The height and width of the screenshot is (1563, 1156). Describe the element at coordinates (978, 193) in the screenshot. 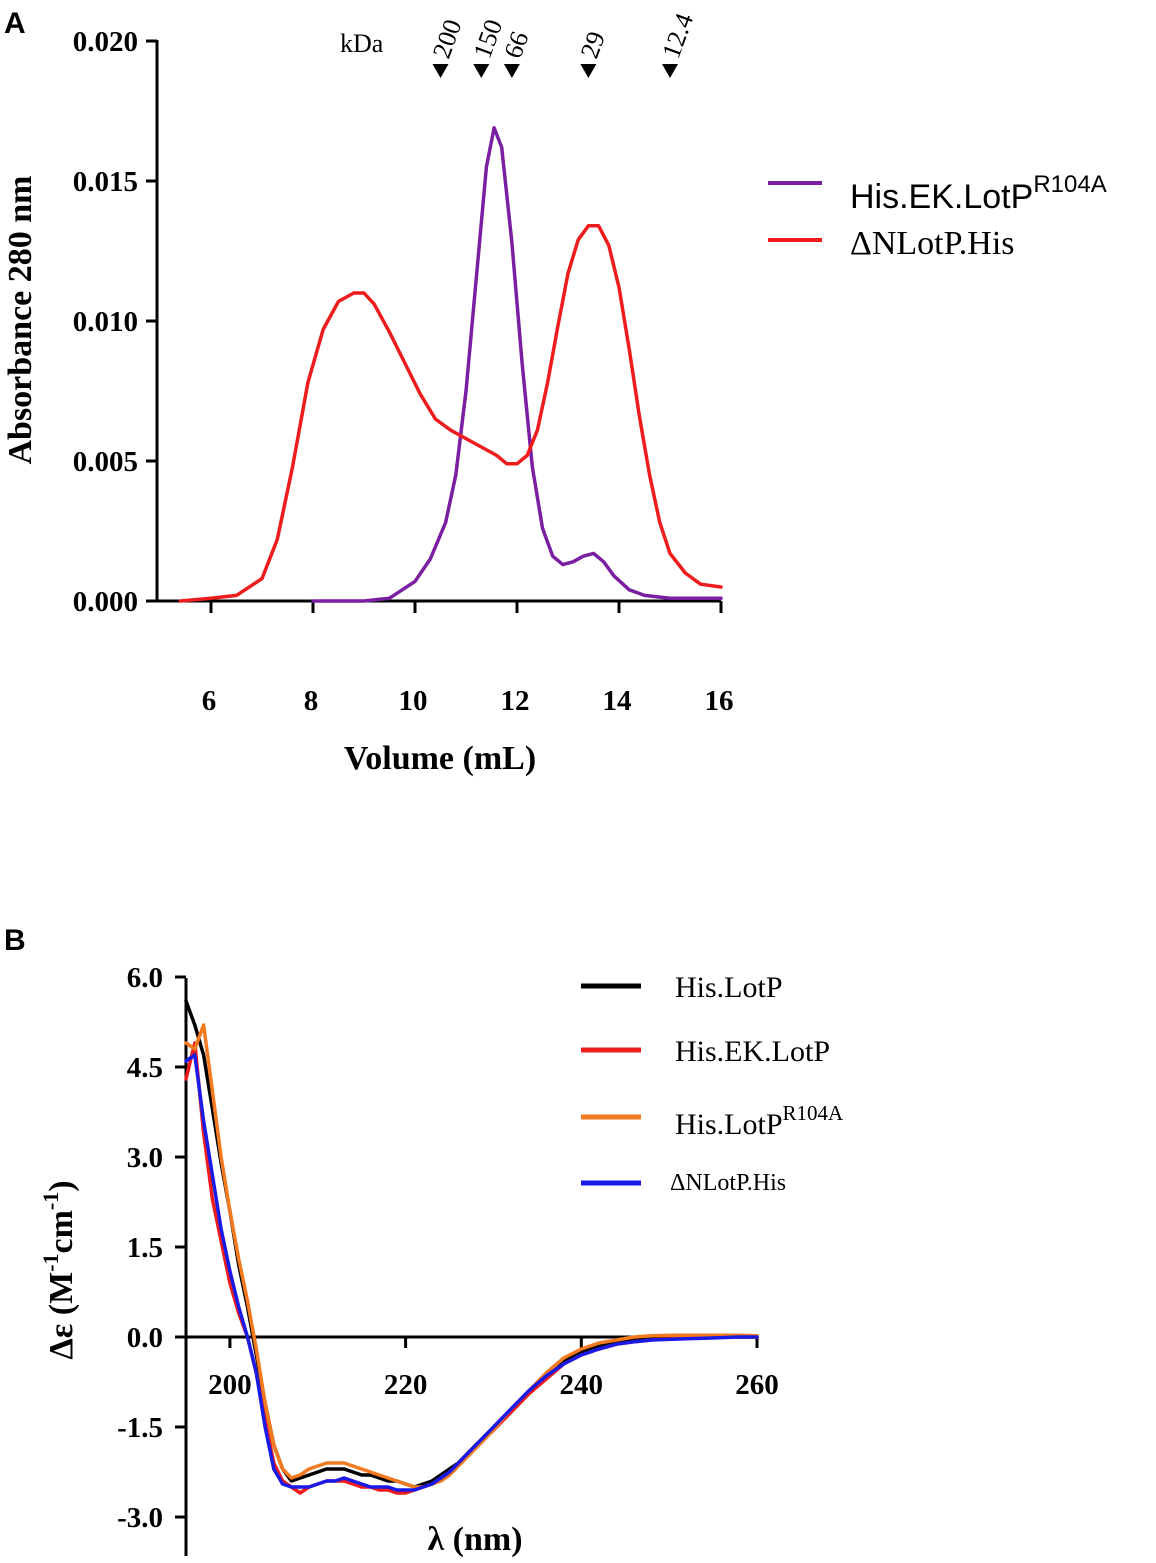

I see `legend-label-his-ek-lotp-r104a: His.EK.LotPR104A` at that location.